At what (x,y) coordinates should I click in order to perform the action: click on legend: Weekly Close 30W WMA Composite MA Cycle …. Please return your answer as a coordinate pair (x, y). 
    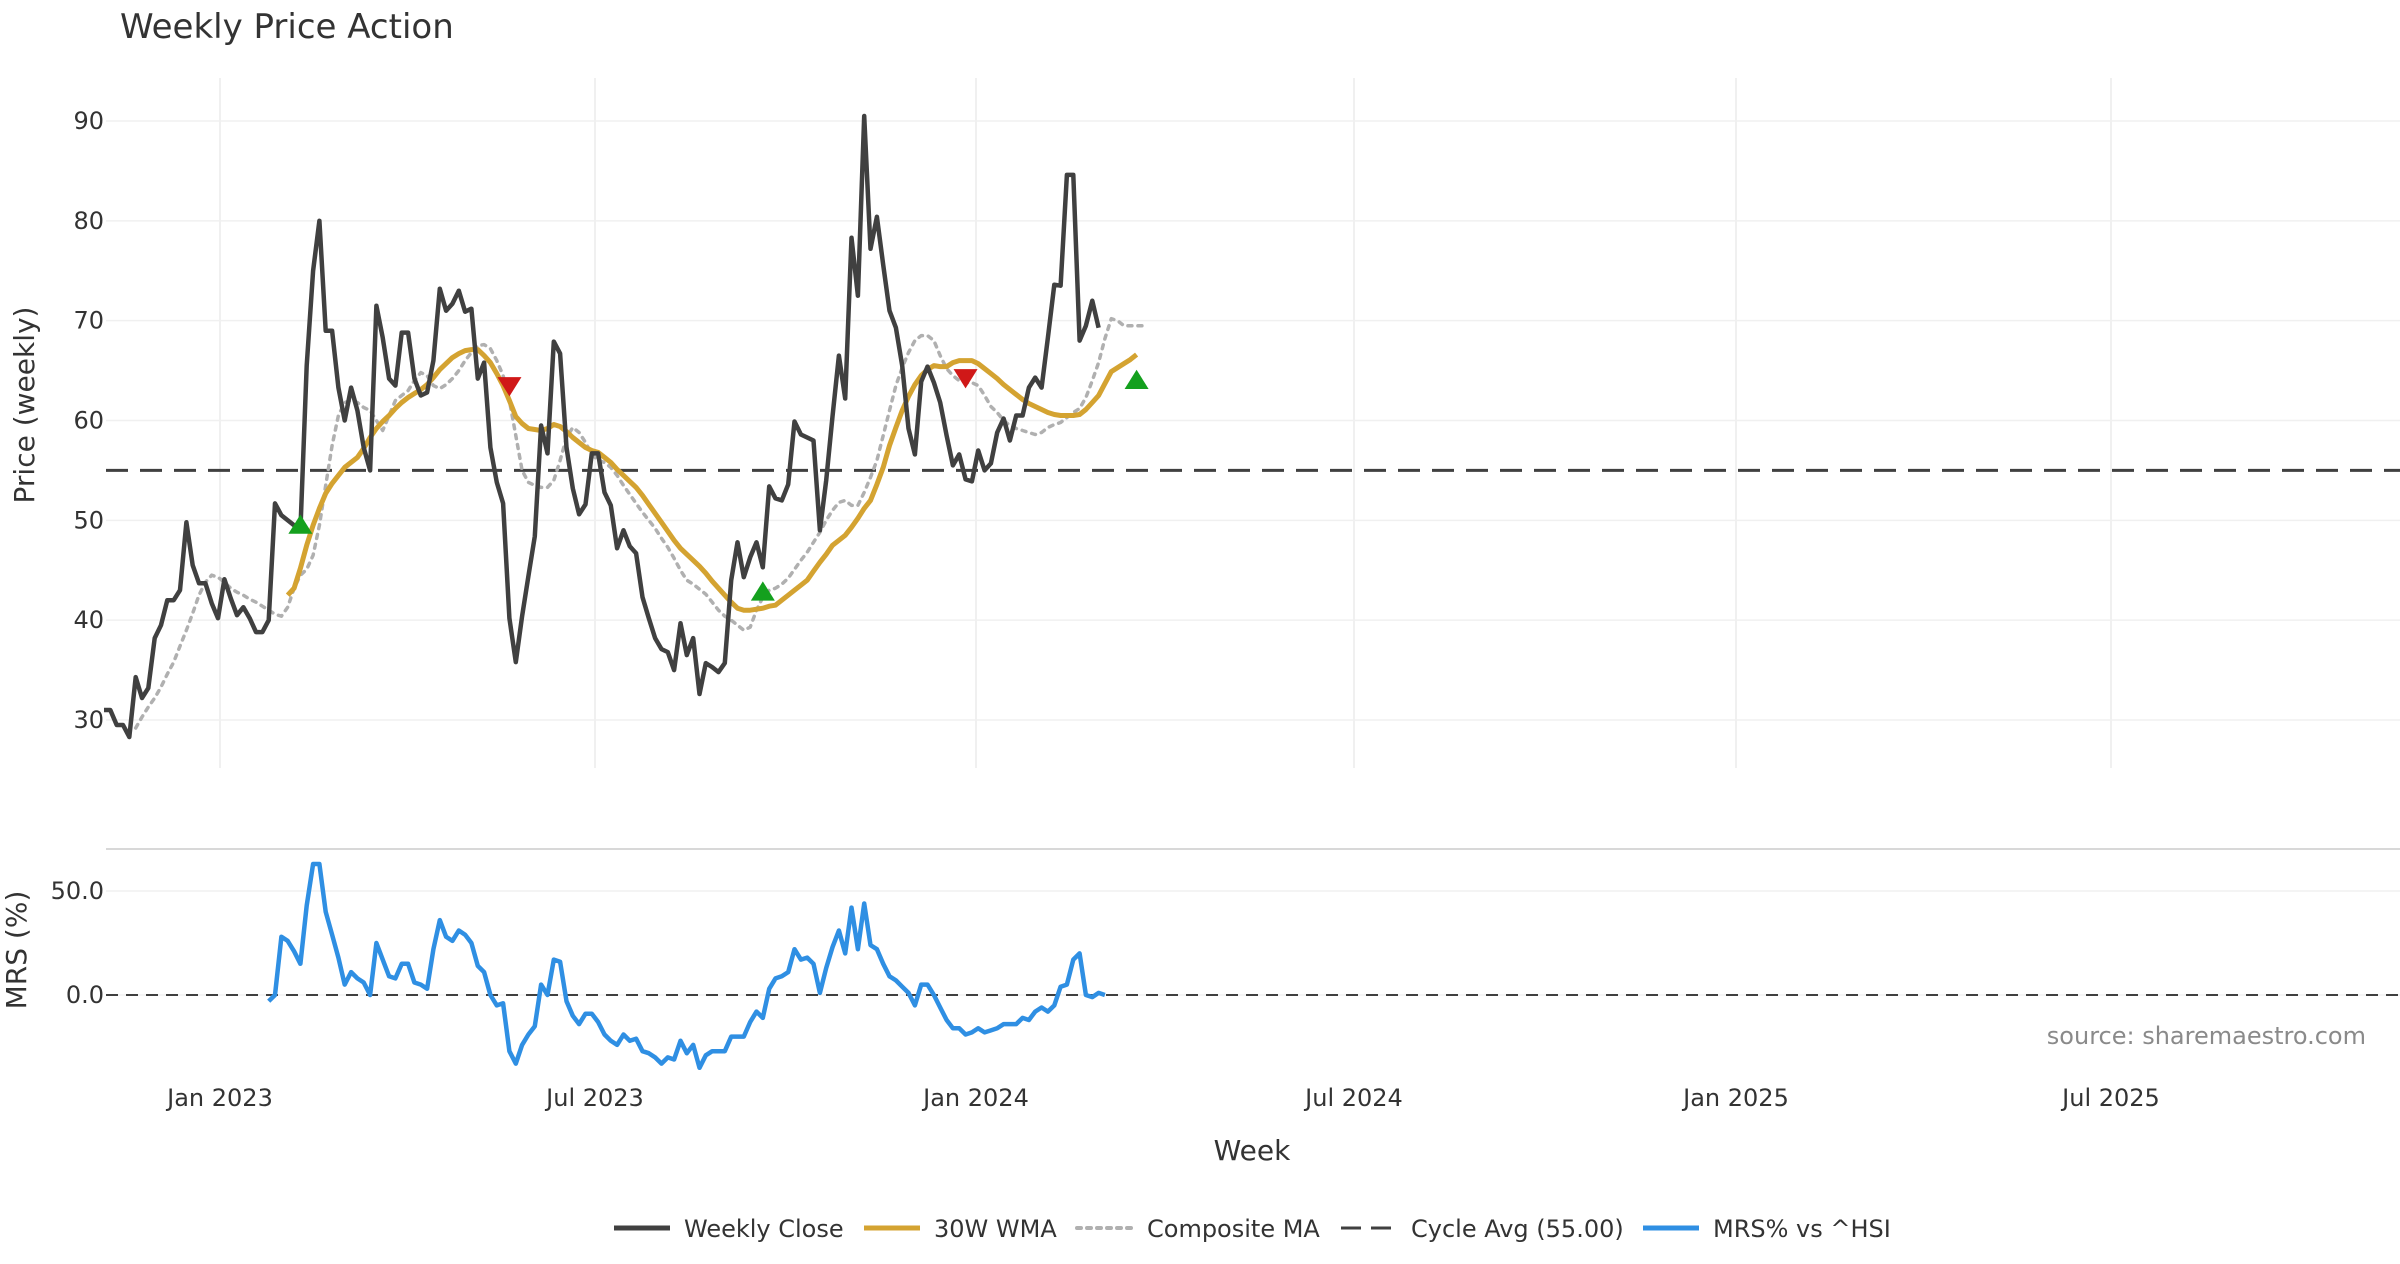
    Looking at the image, I should click on (1252, 1229).